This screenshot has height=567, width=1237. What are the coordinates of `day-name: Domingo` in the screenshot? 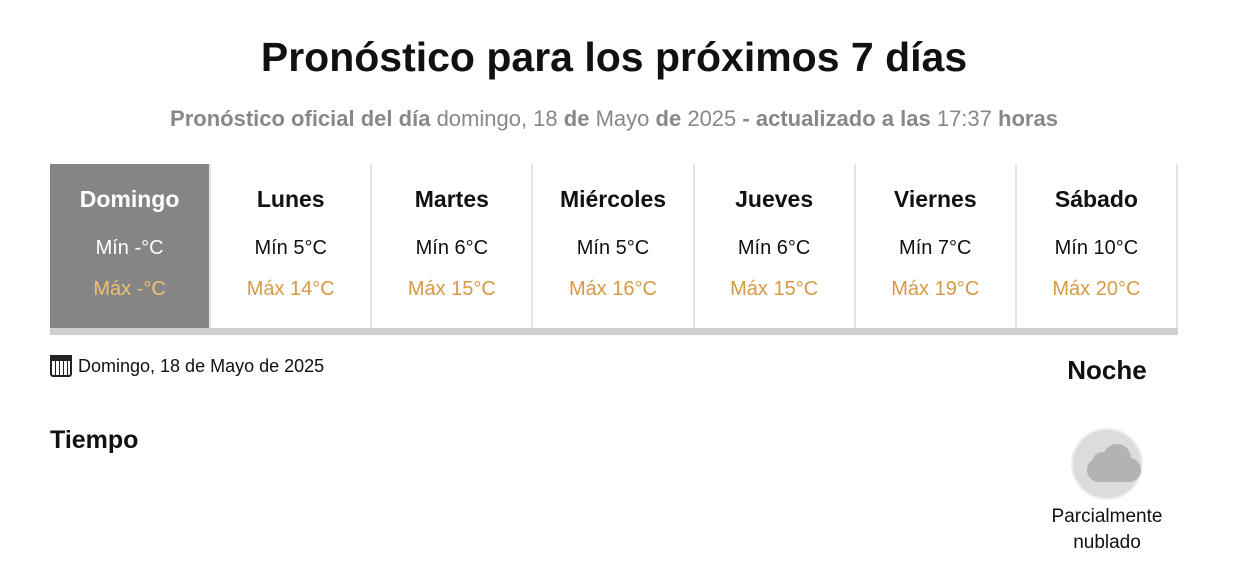 It's located at (129, 199).